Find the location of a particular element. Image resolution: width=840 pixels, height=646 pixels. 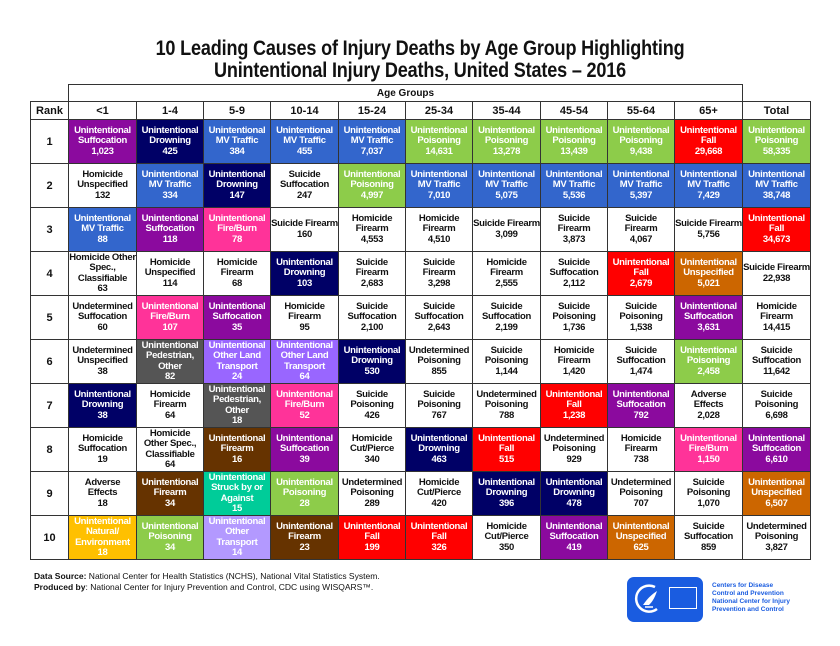

cause-label: Homicide Firearm is located at coordinates (170, 399).